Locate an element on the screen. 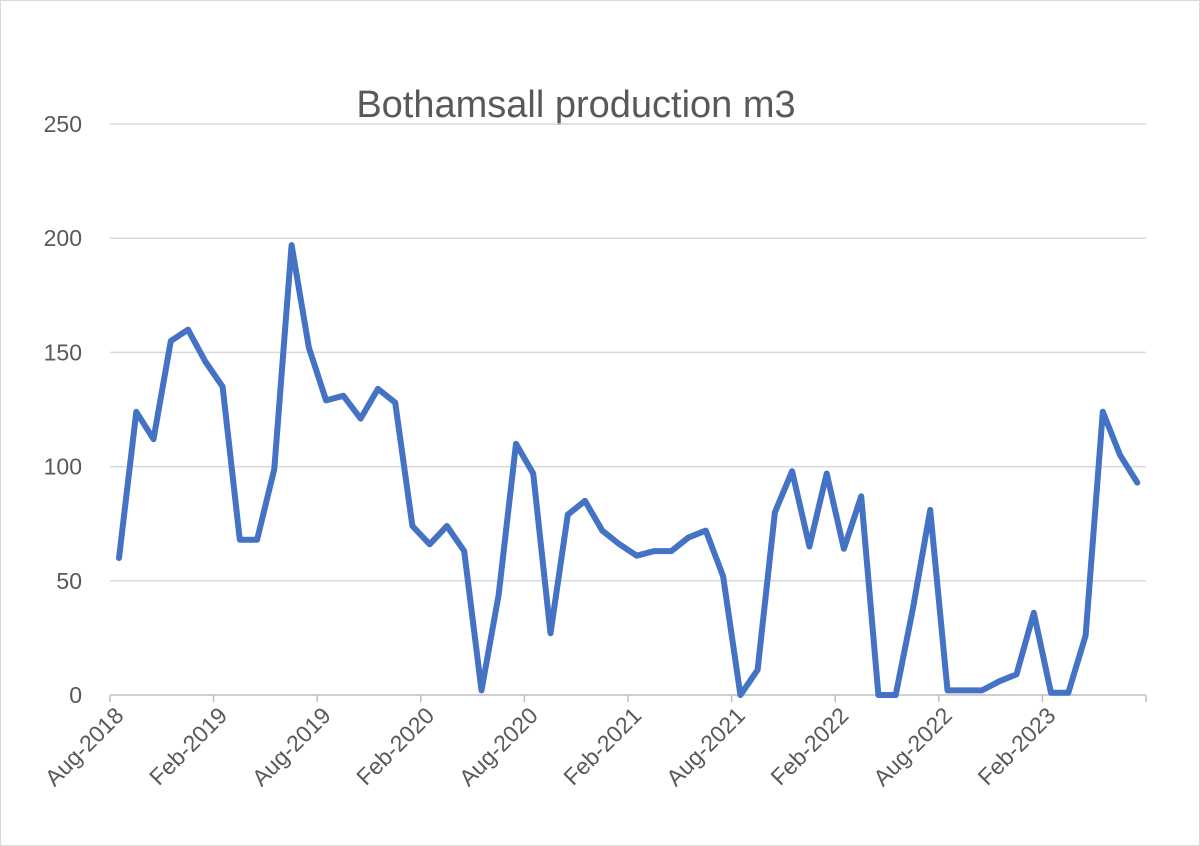 The height and width of the screenshot is (846, 1200). x-axis is located at coordinates (628, 698).